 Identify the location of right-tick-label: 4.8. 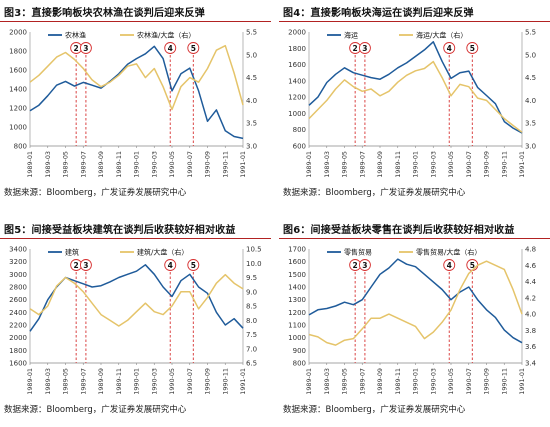
(530, 250).